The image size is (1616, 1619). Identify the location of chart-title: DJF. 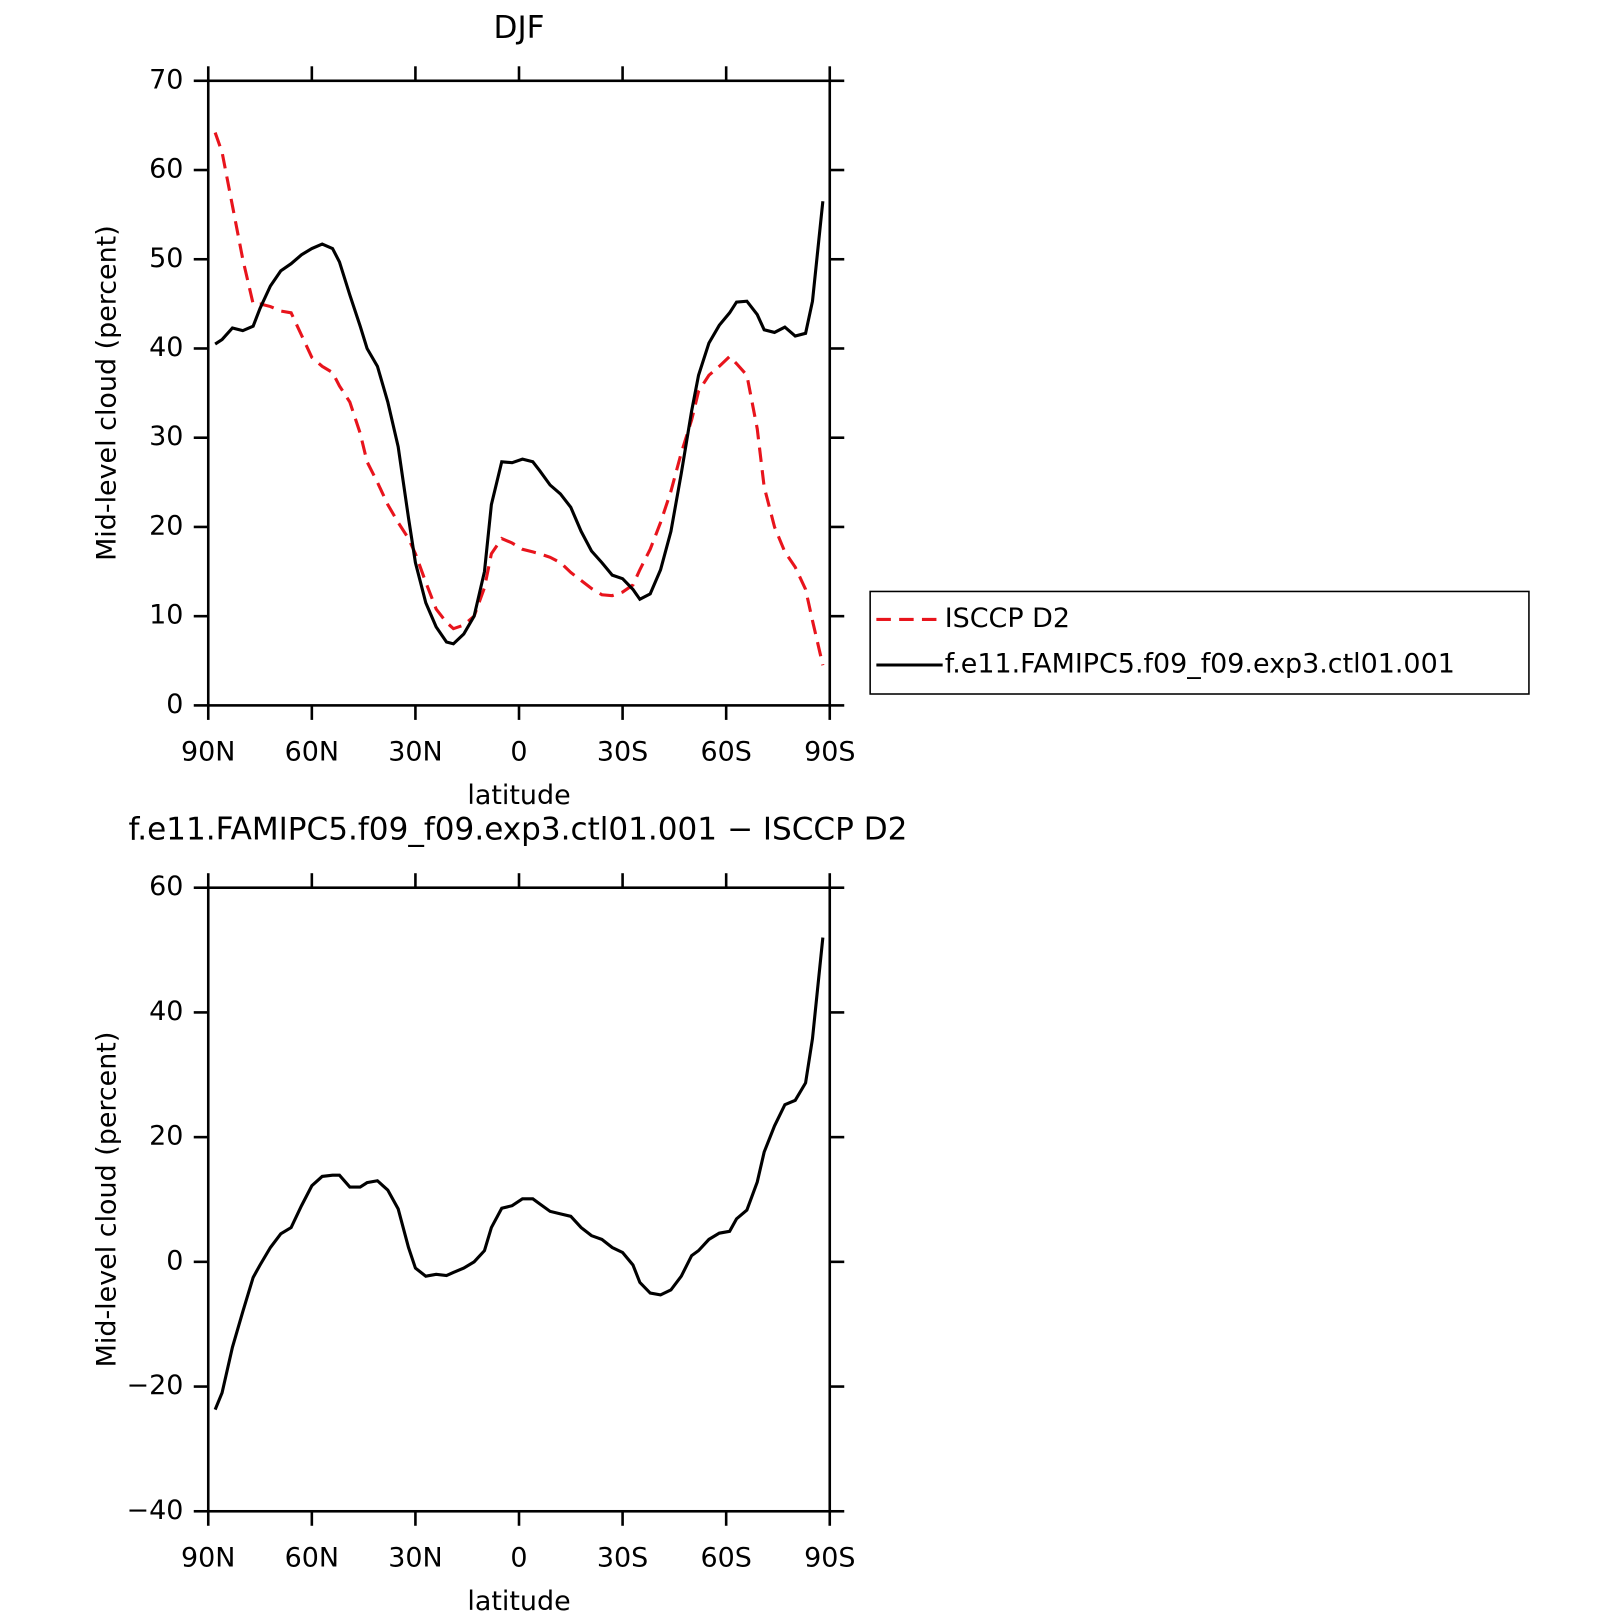
(519, 28).